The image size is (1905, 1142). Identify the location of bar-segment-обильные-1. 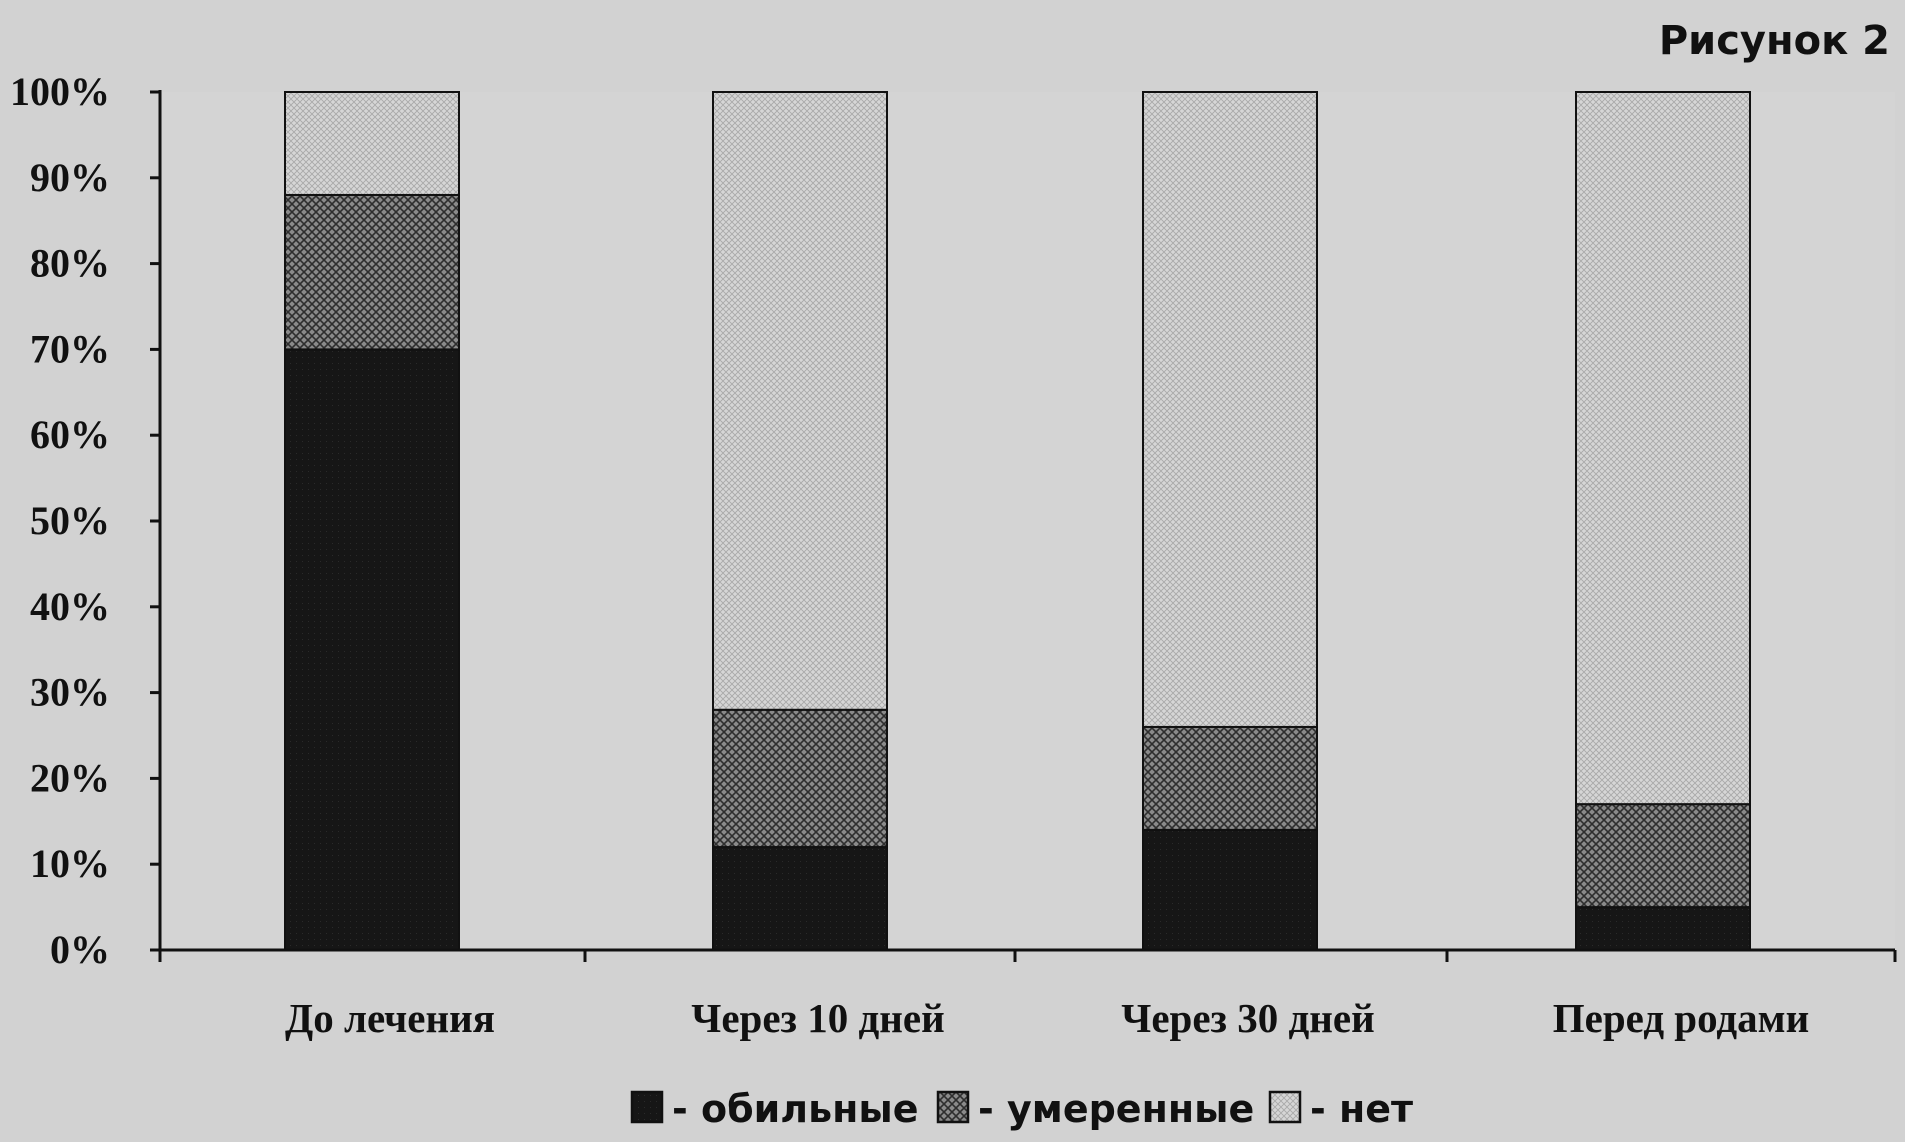
(372, 649).